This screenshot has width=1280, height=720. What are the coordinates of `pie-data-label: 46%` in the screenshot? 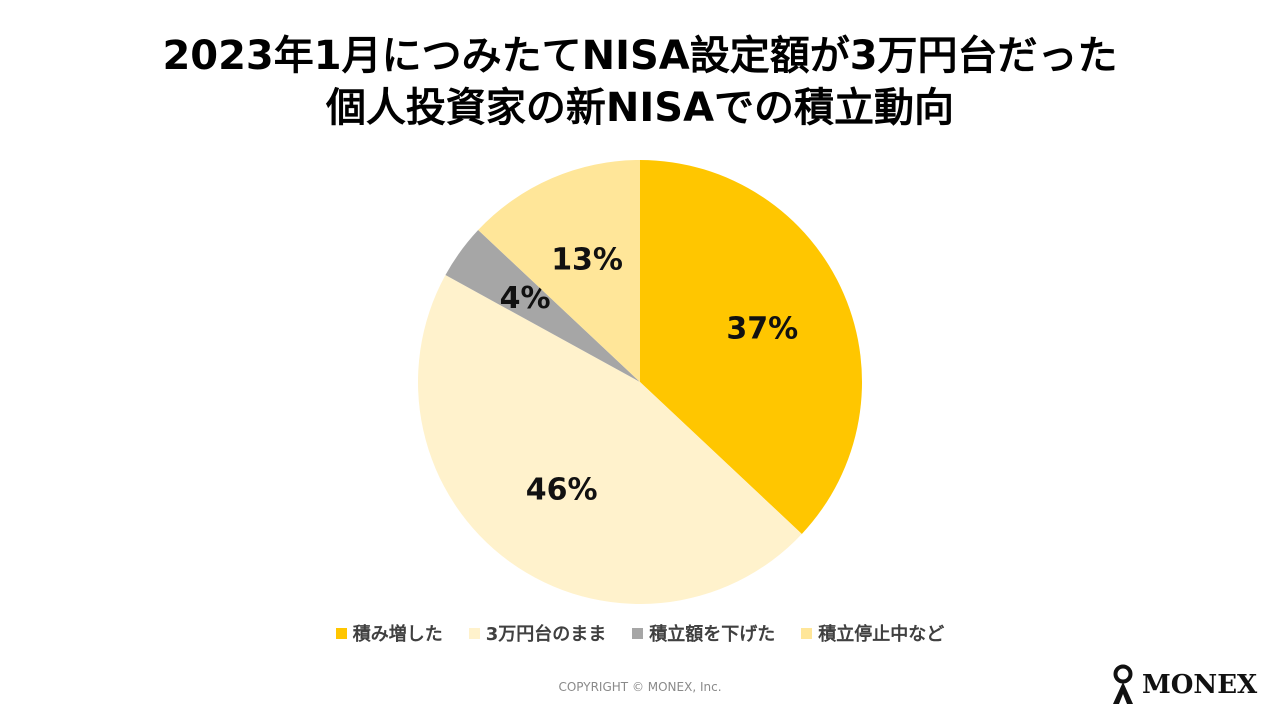 It's located at (562, 489).